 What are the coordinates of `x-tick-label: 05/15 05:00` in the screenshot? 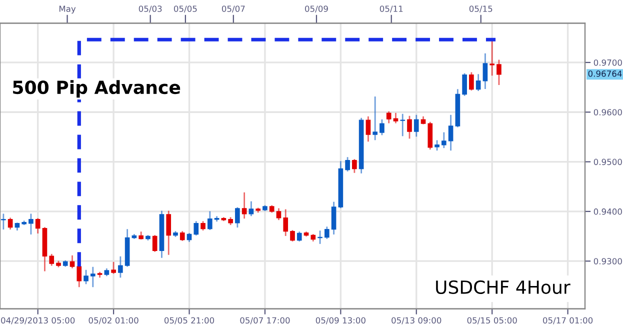 It's located at (492, 320).